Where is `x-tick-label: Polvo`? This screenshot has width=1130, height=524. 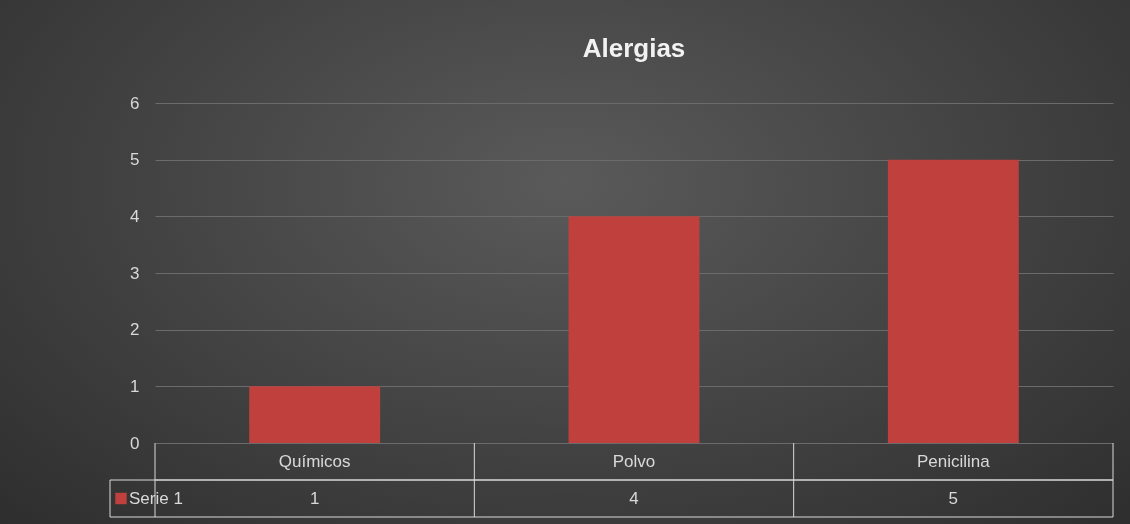
x-tick-label: Polvo is located at coordinates (634, 461).